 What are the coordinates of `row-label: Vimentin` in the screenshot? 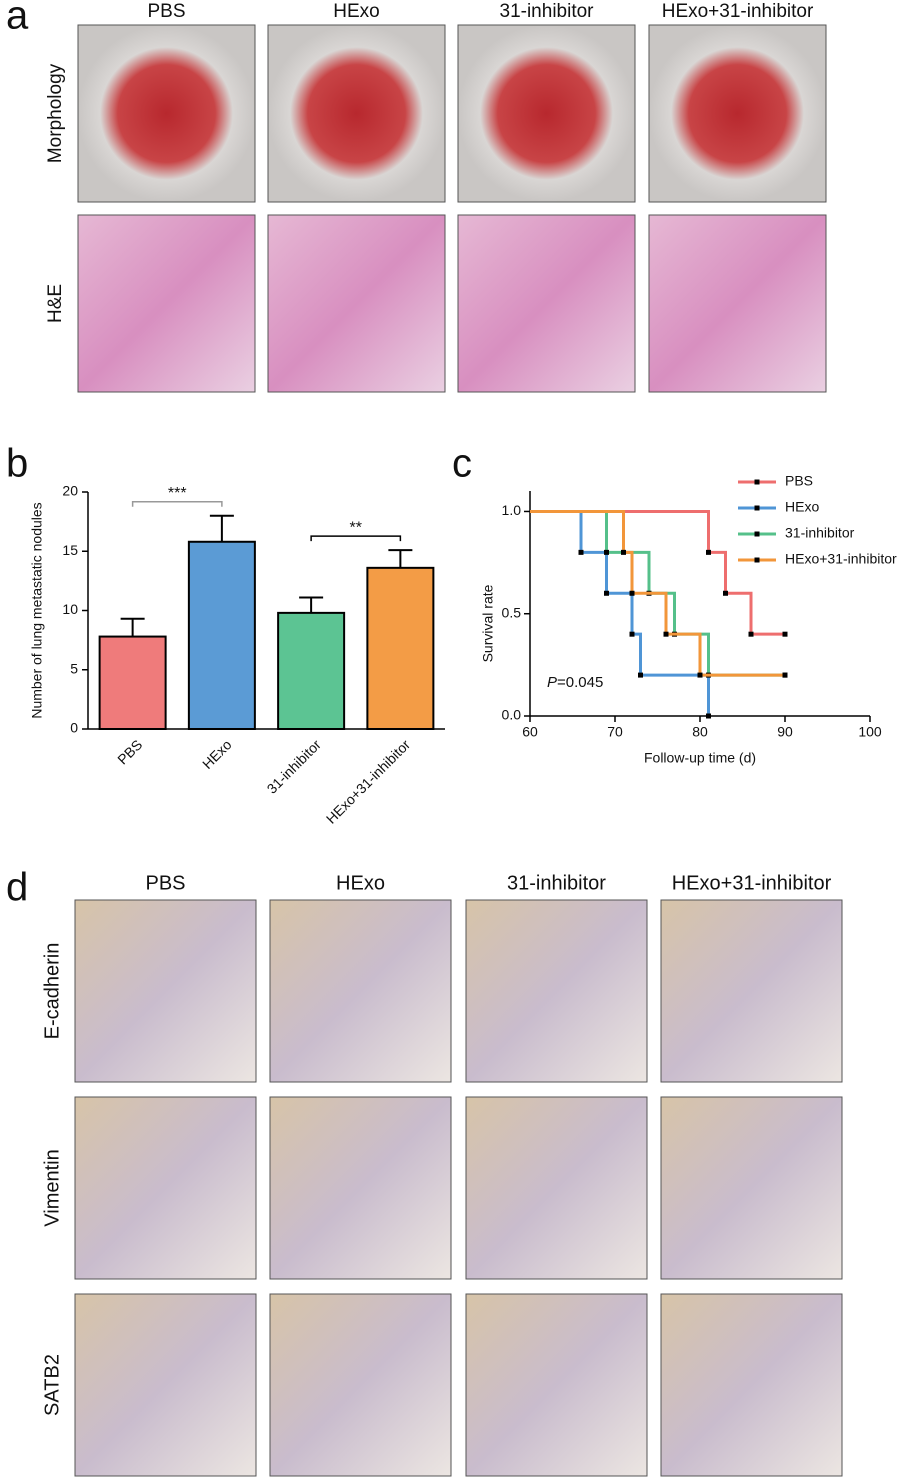 It's located at (52, 1187).